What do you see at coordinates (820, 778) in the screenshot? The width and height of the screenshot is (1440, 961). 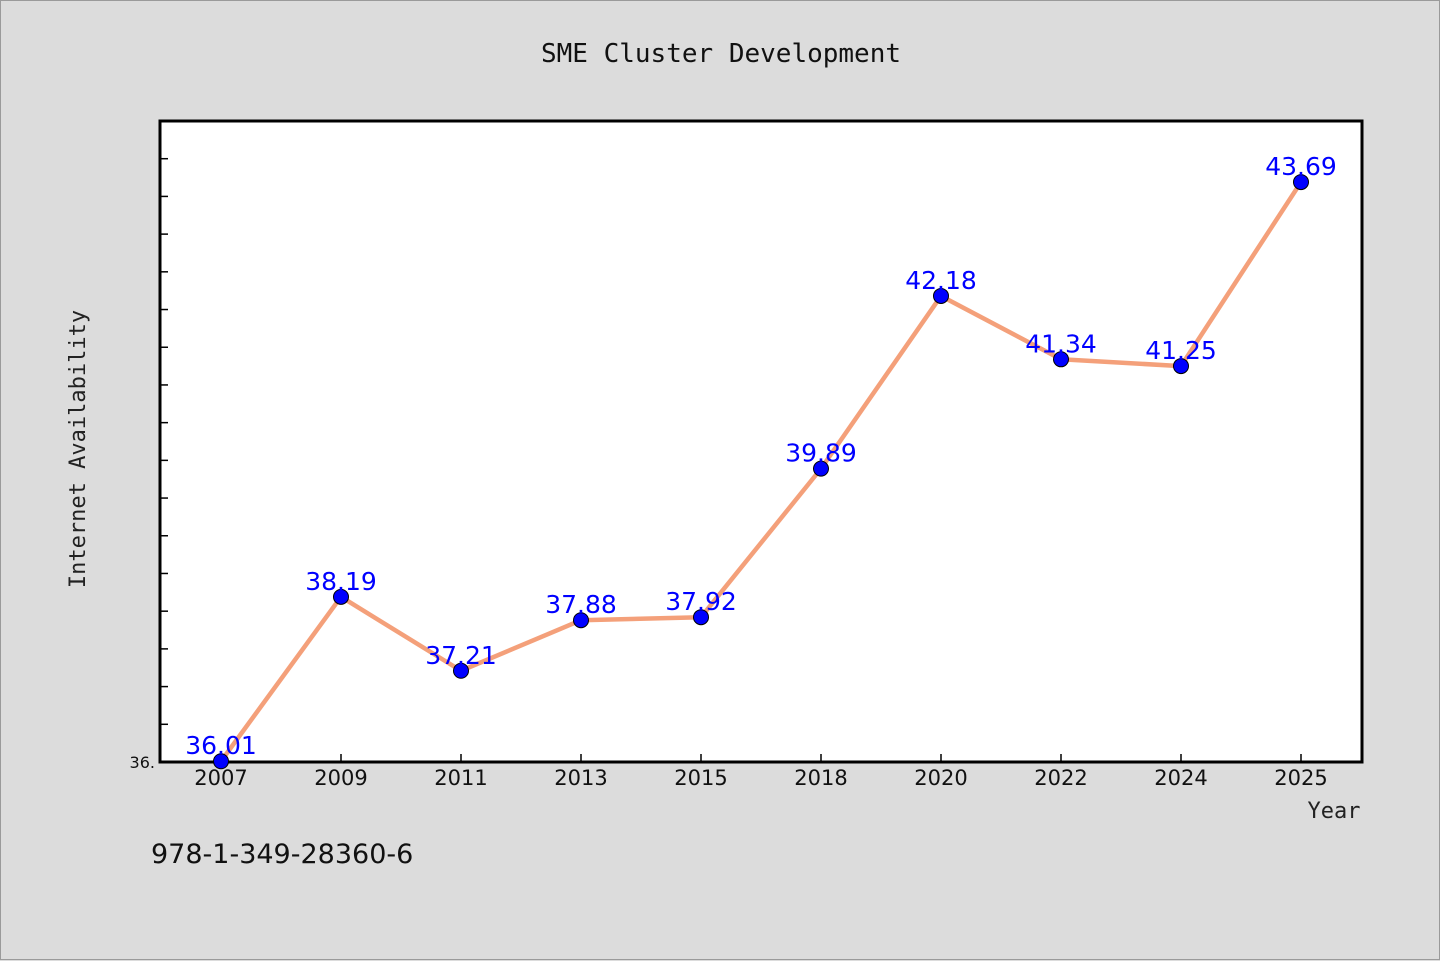 I see `x-tick-label: 2018` at bounding box center [820, 778].